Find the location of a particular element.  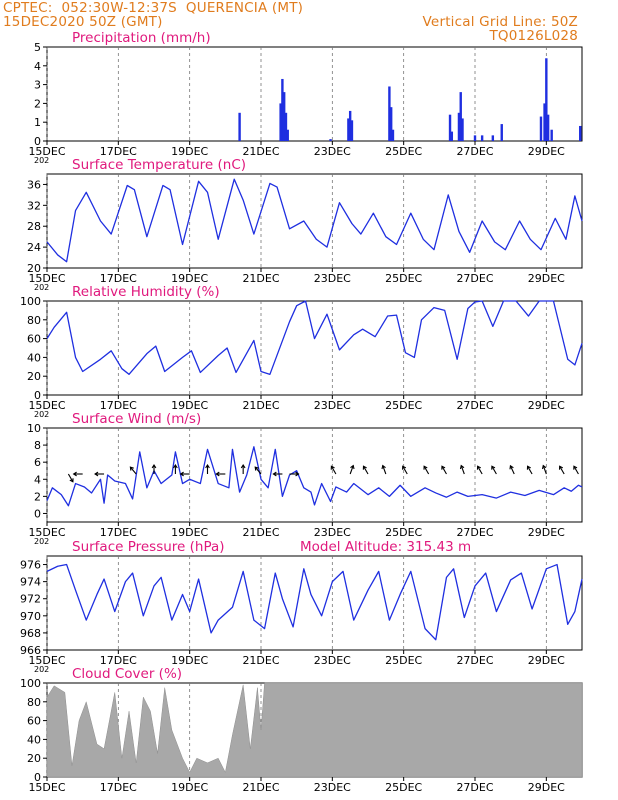

grid-note-label: Vertical Grid Line: 50Z is located at coordinates (500, 22).